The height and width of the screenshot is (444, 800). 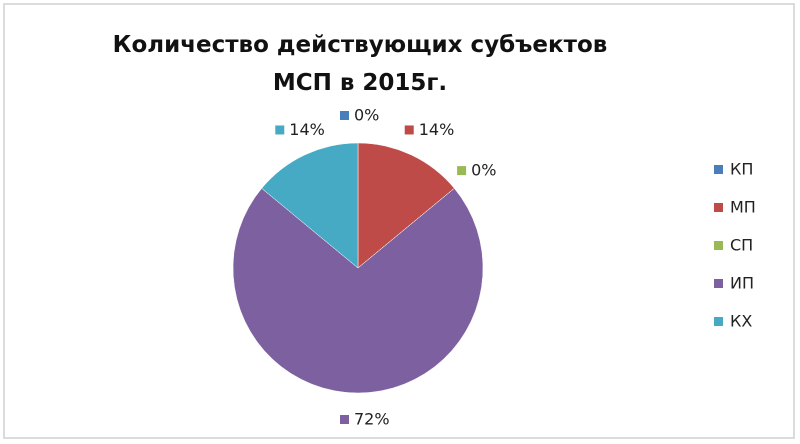 I want to click on data-label: 72%, so click(x=372, y=419).